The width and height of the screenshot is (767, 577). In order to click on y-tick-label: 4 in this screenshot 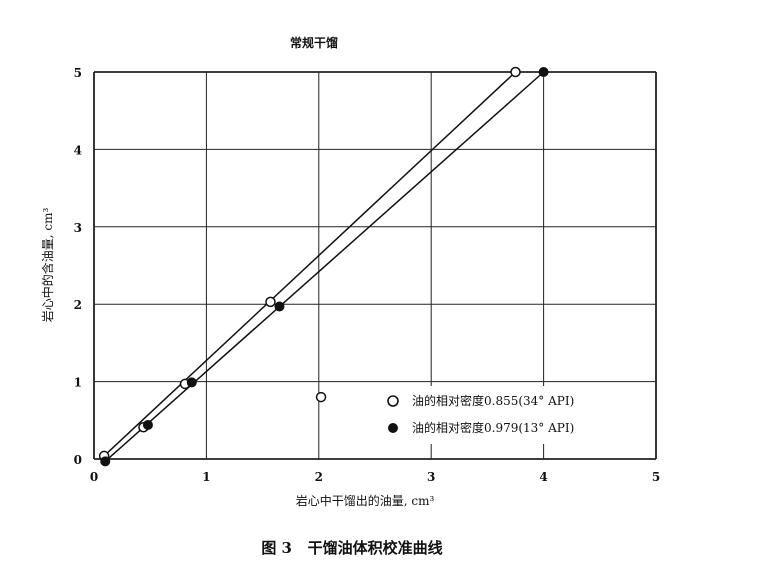, I will do `click(78, 150)`.